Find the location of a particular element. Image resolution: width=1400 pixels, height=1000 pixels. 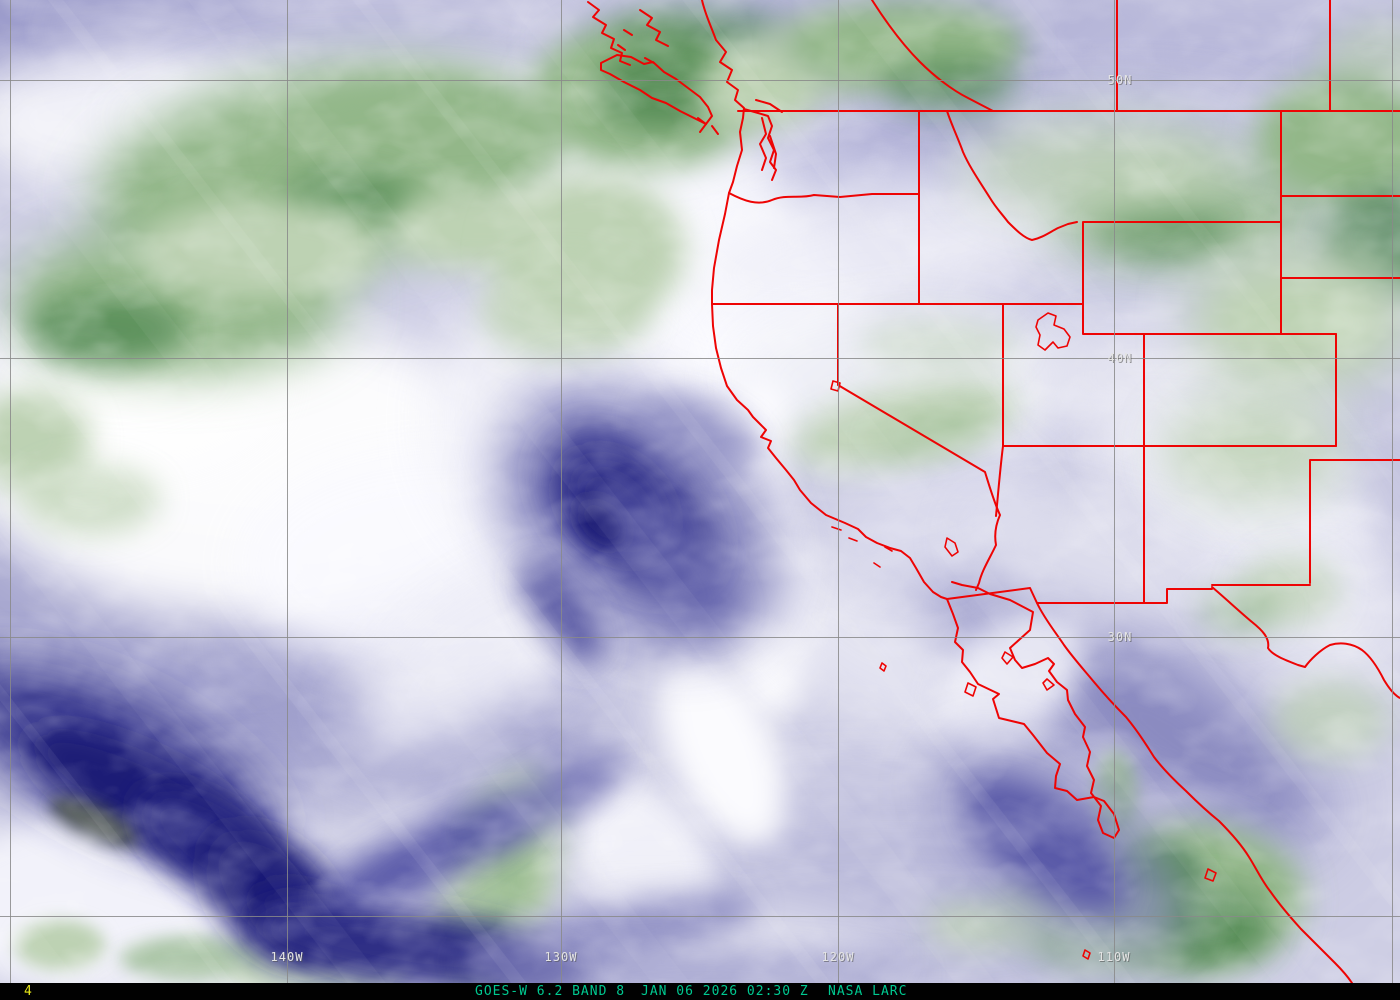

caption-credit: NASA LARC is located at coordinates (868, 991).